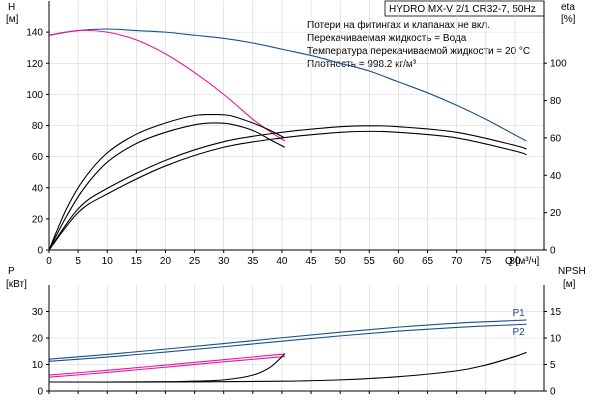 Image resolution: width=600 pixels, height=400 pixels. I want to click on bottom-left-axis-unit: [кВт], so click(16, 284).